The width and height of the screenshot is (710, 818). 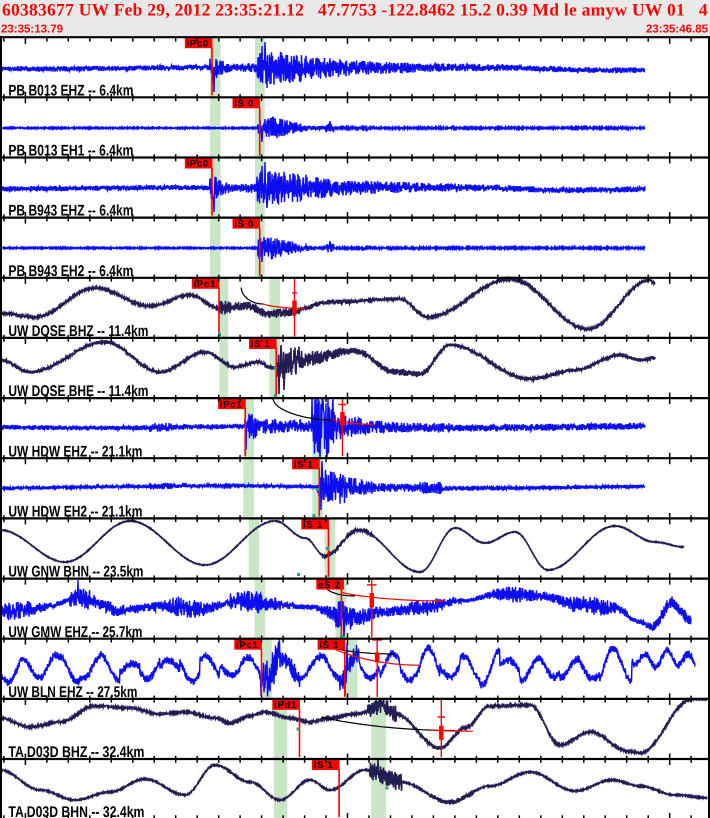 What do you see at coordinates (75, 451) in the screenshot?
I see `svg-text: UW HDW EHZ -- 21.1km` at bounding box center [75, 451].